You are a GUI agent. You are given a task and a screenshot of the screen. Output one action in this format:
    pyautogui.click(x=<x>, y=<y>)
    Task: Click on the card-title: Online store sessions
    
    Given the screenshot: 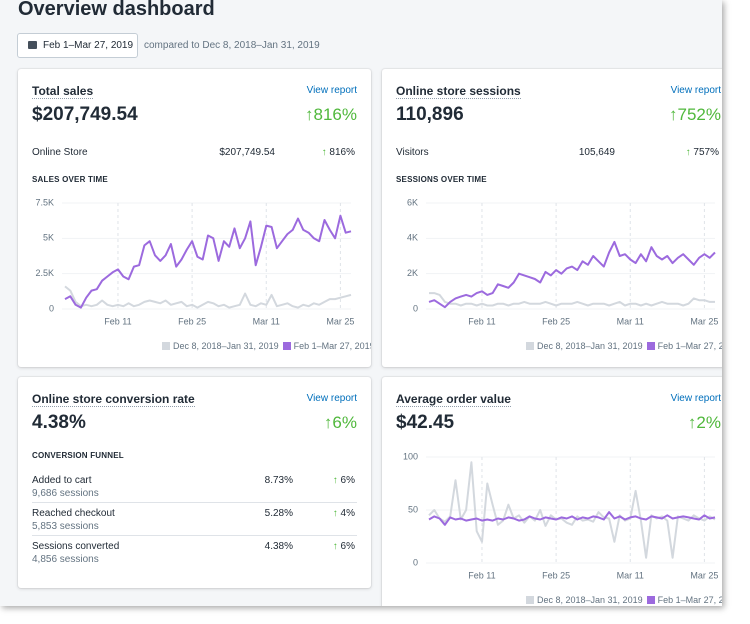 What is the action you would take?
    pyautogui.click(x=458, y=91)
    